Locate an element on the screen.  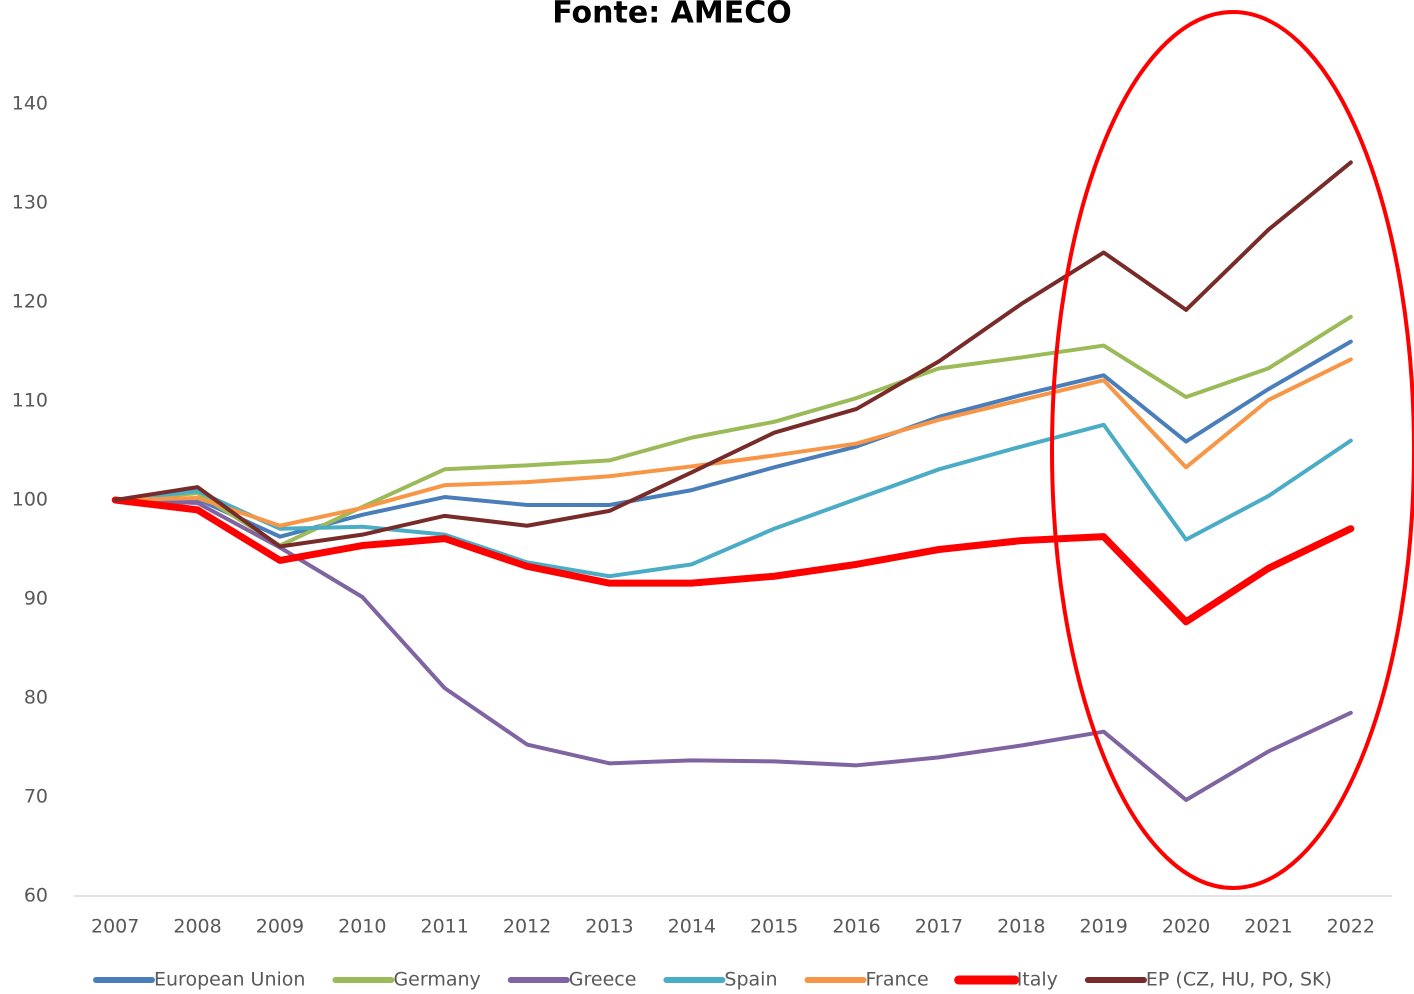
legend-label: France is located at coordinates (897, 980).